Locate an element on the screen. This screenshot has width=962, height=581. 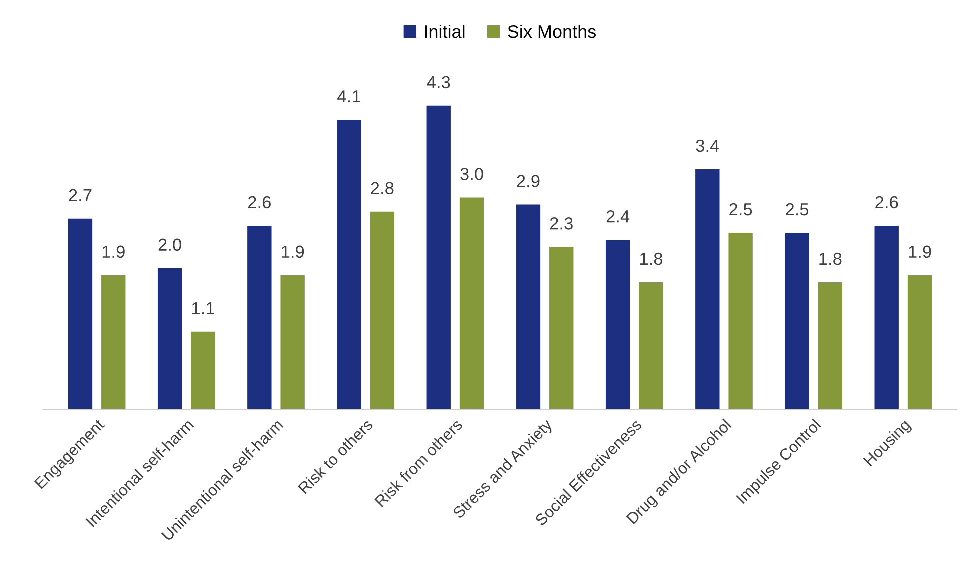
legend-label: Six Months is located at coordinates (552, 31).